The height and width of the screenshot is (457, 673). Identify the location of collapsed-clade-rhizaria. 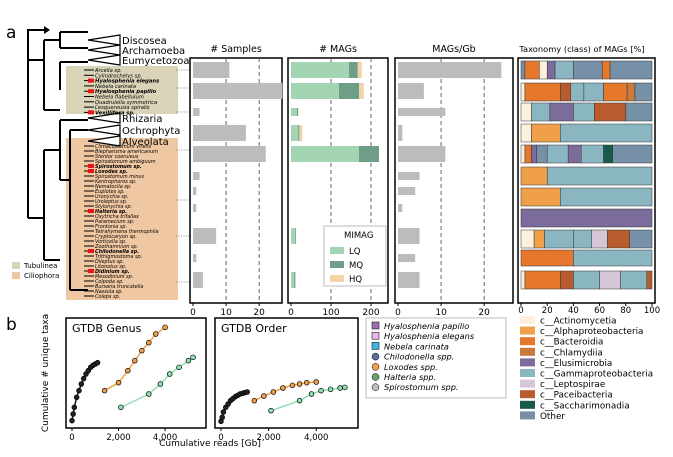
(104, 118).